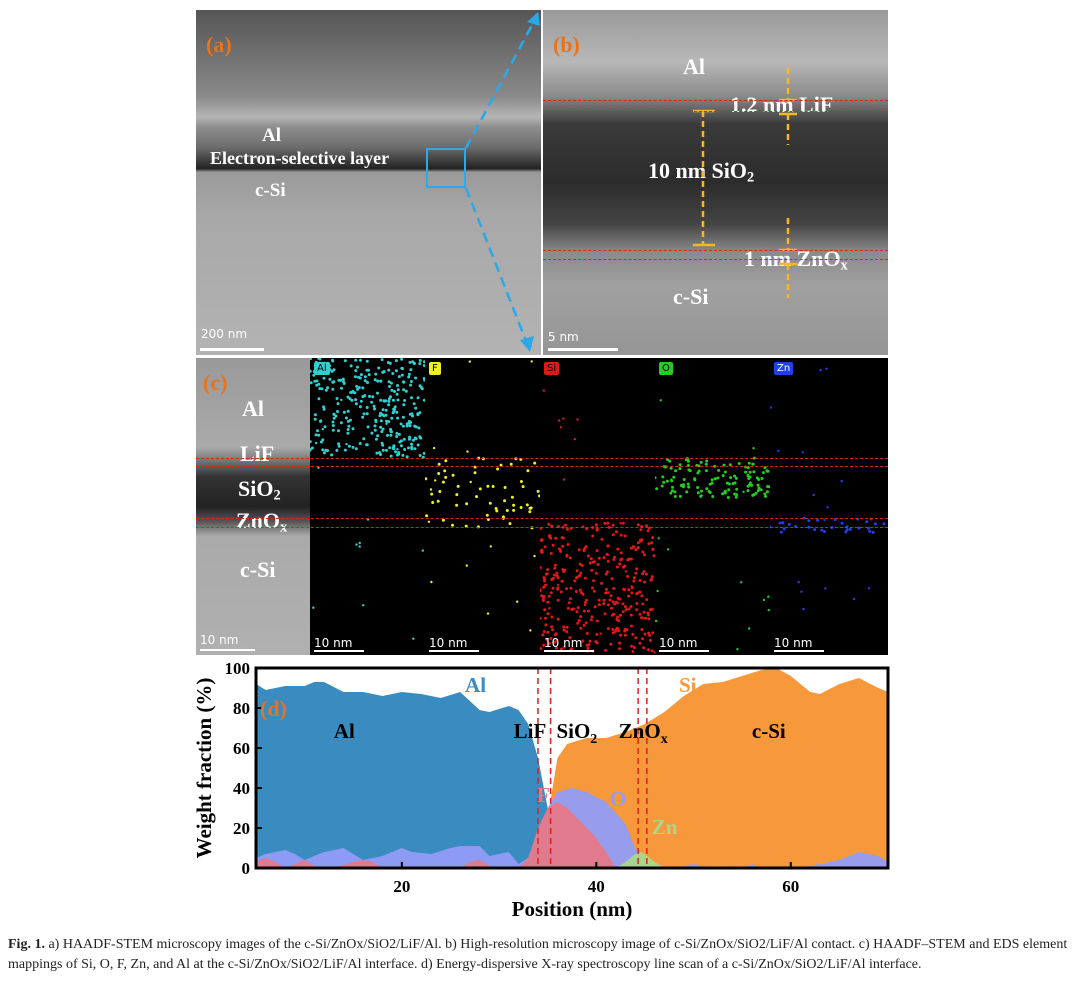 This screenshot has width=1080, height=1001. Describe the element at coordinates (572, 909) in the screenshot. I see `x-axis-label: Position (nm)` at that location.